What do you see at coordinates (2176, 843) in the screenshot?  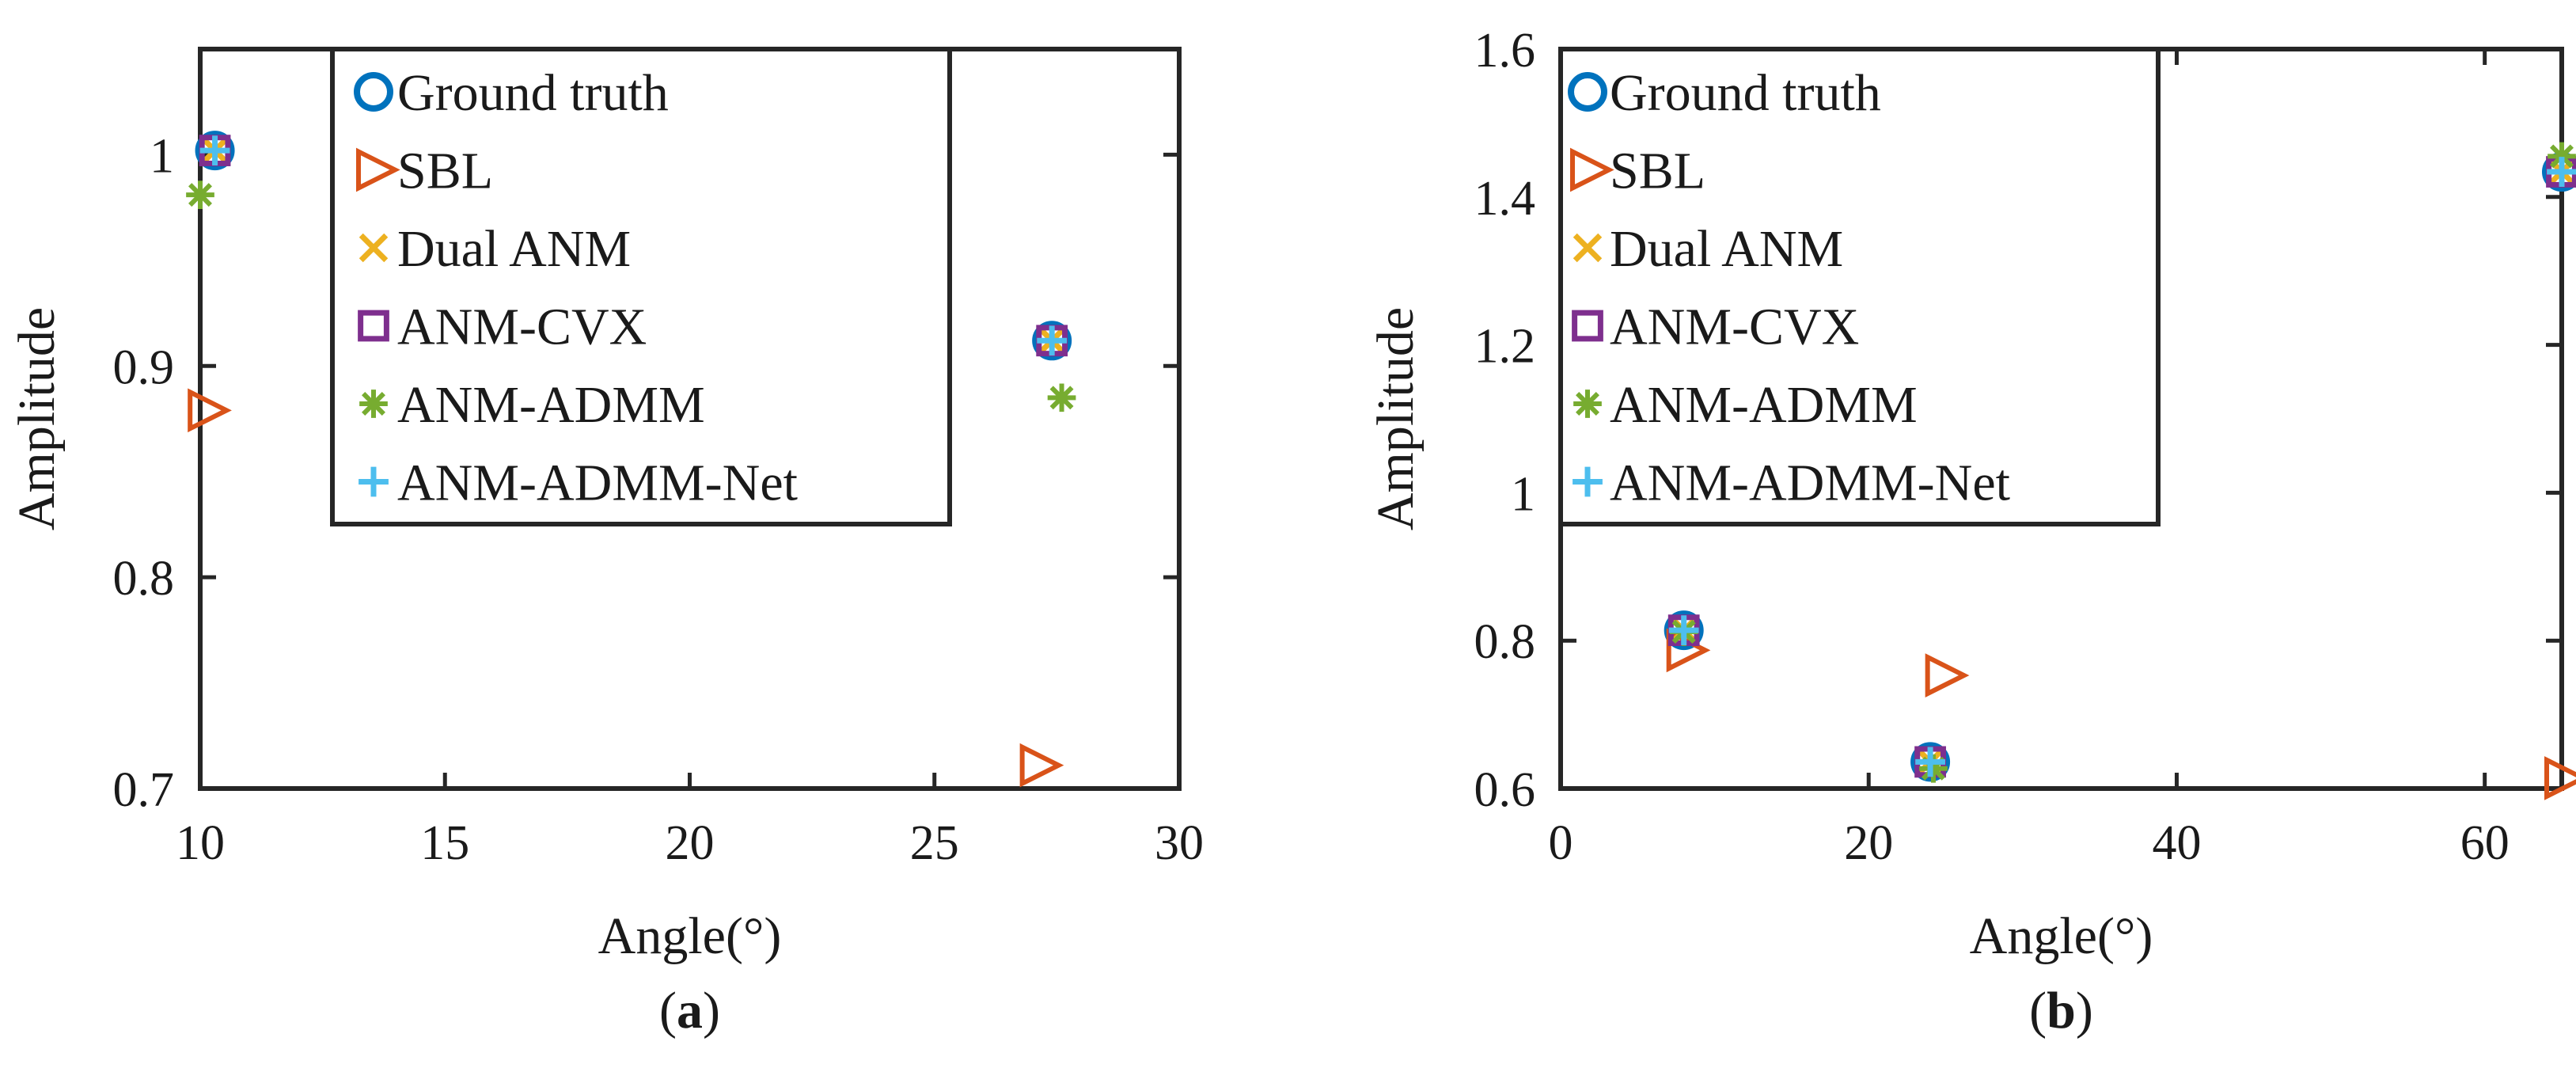 I see `x-tick-label: 40` at bounding box center [2176, 843].